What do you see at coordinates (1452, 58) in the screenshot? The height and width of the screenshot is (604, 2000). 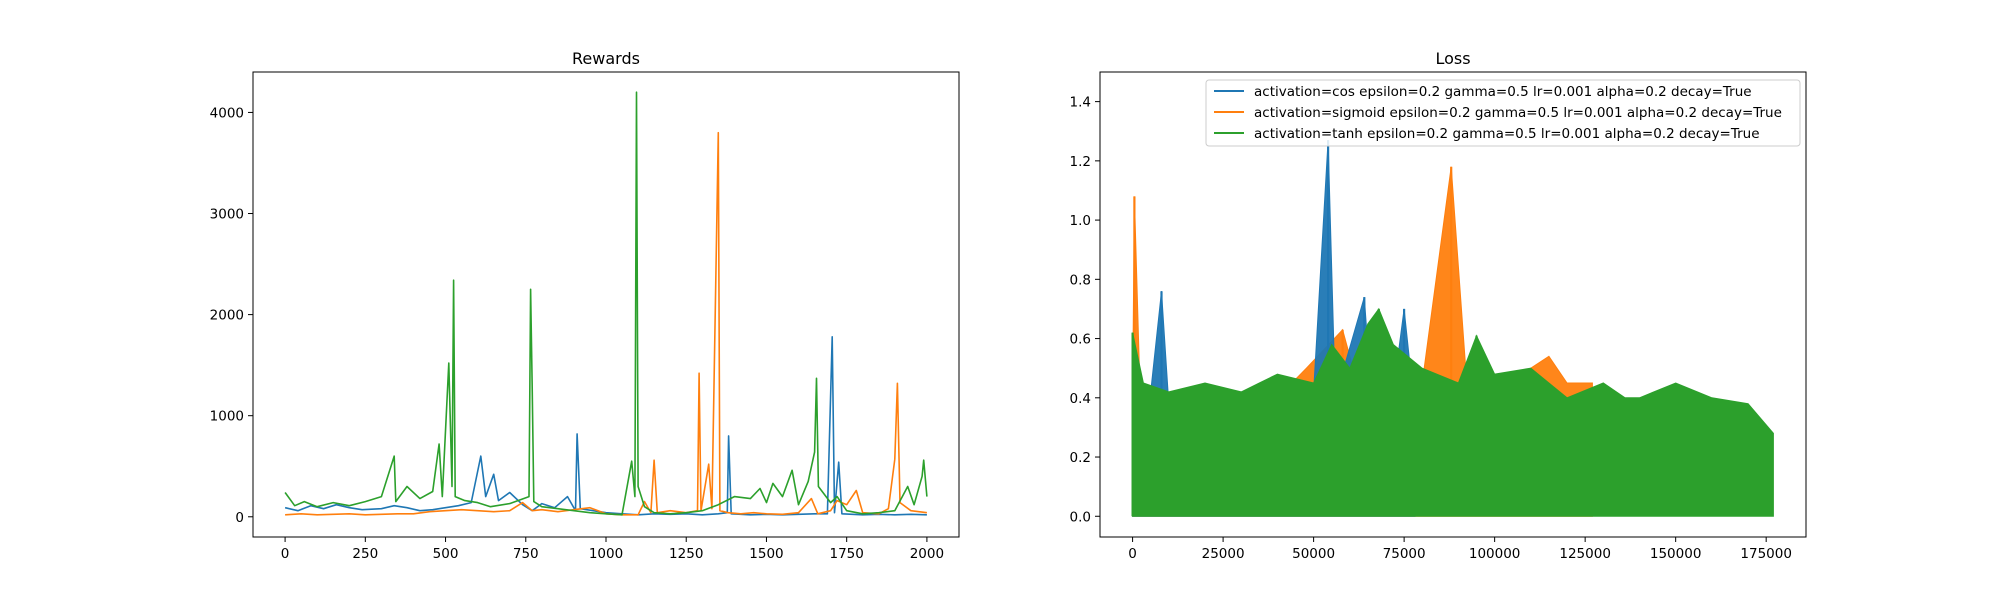 I see `loss-title: Loss` at bounding box center [1452, 58].